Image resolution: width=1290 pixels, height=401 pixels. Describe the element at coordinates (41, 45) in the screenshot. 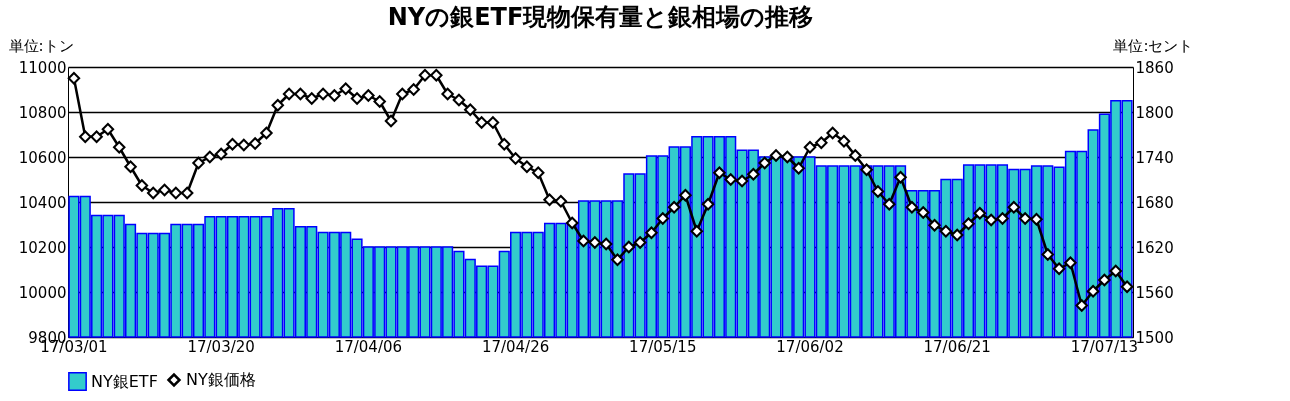

I see `y-axis-title: 単位:トン` at that location.